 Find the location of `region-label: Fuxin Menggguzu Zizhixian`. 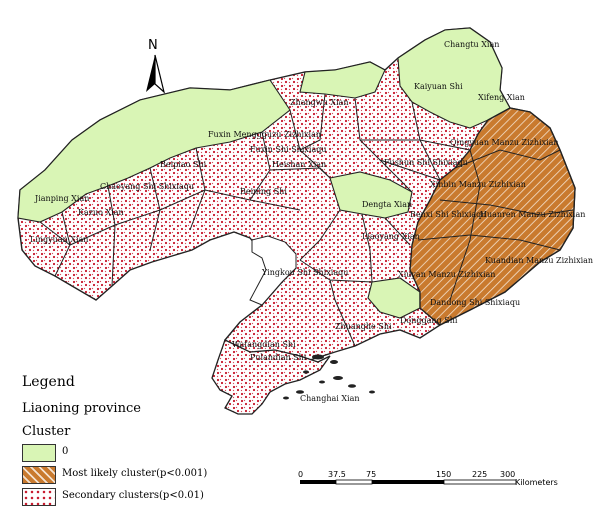

region-label: Fuxin Menggguzu Zizhixian is located at coordinates (265, 134).